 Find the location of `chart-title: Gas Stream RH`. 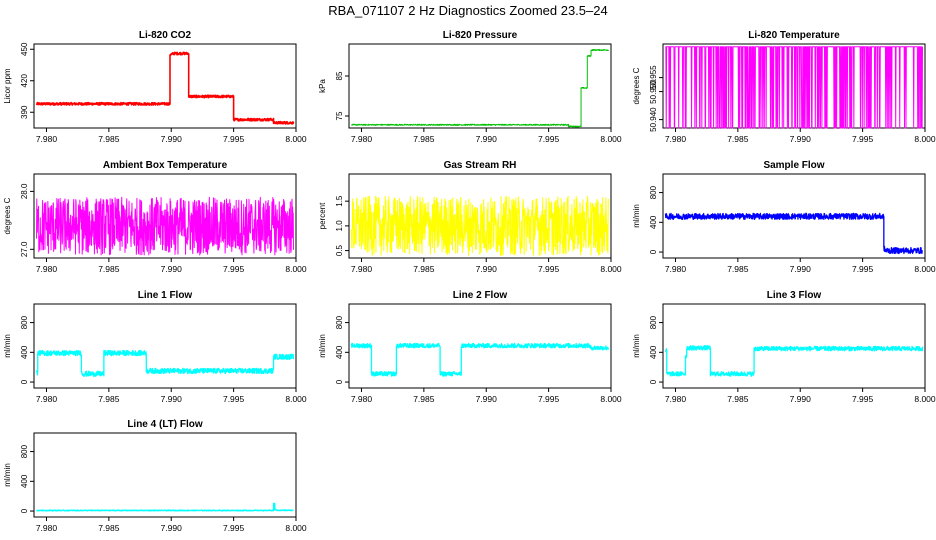

chart-title: Gas Stream RH is located at coordinates (480, 165).